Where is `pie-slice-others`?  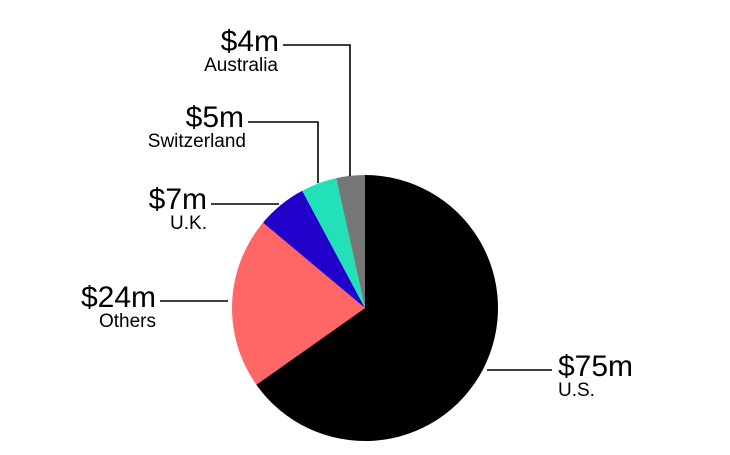 pie-slice-others is located at coordinates (298, 303).